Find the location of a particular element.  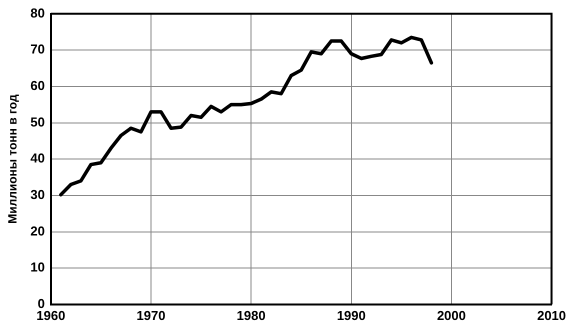

x-tick-label: 1980 is located at coordinates (251, 315).